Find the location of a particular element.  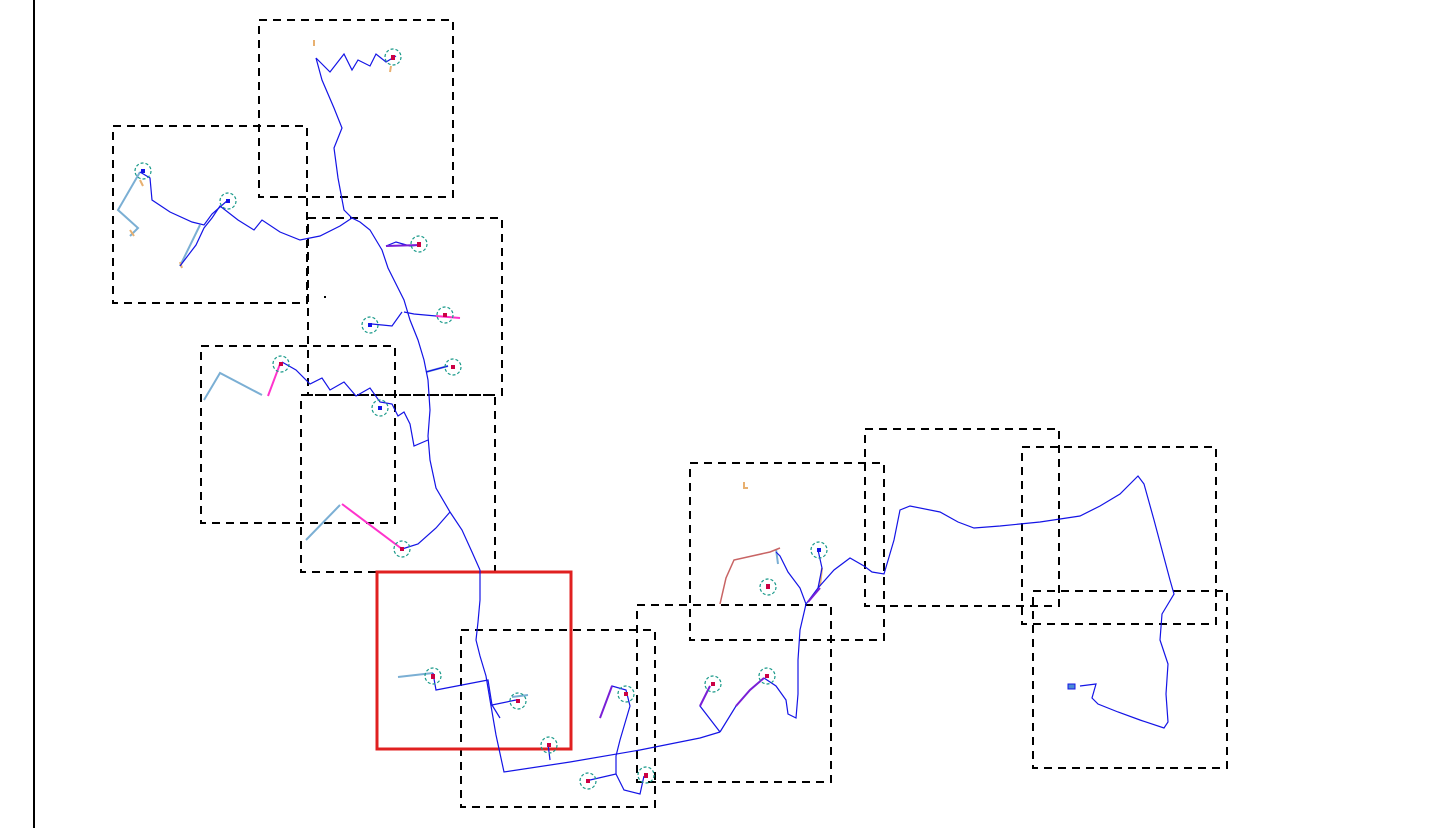

pink-branches is located at coordinates (364, 432).